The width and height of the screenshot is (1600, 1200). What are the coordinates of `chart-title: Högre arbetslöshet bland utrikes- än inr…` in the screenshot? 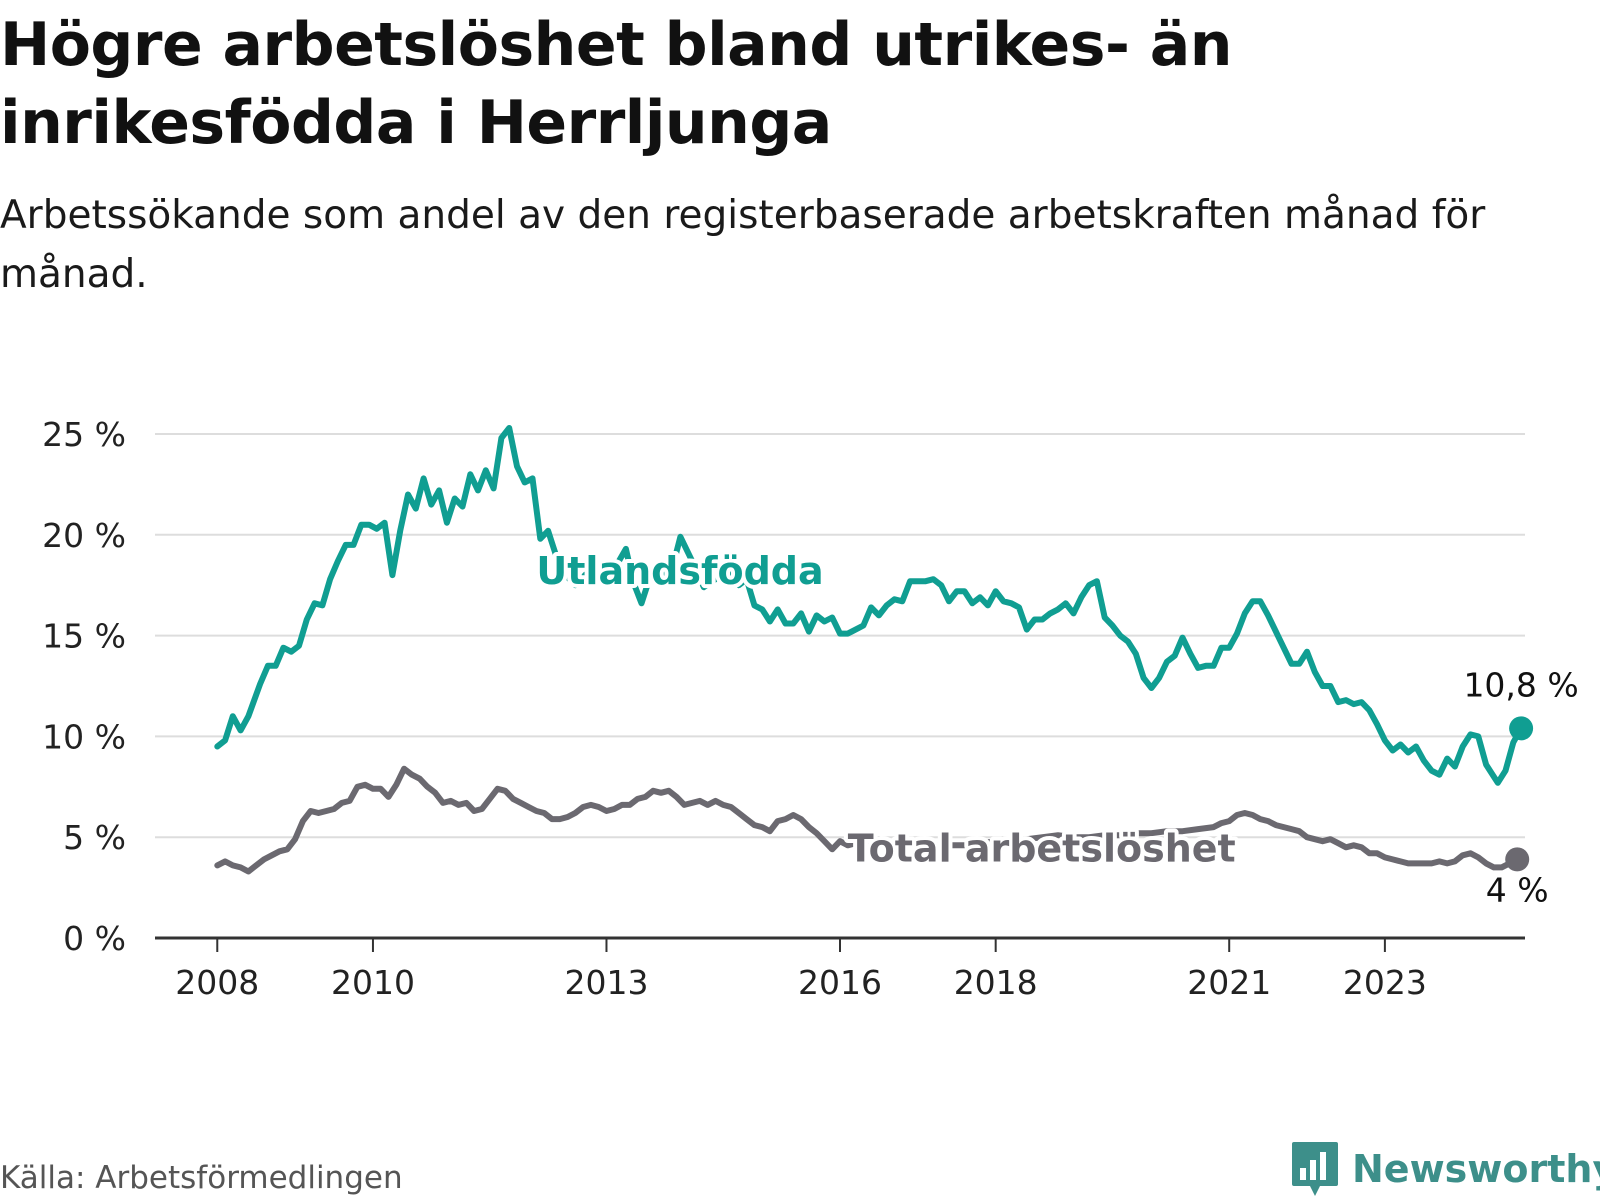 It's located at (616, 84).